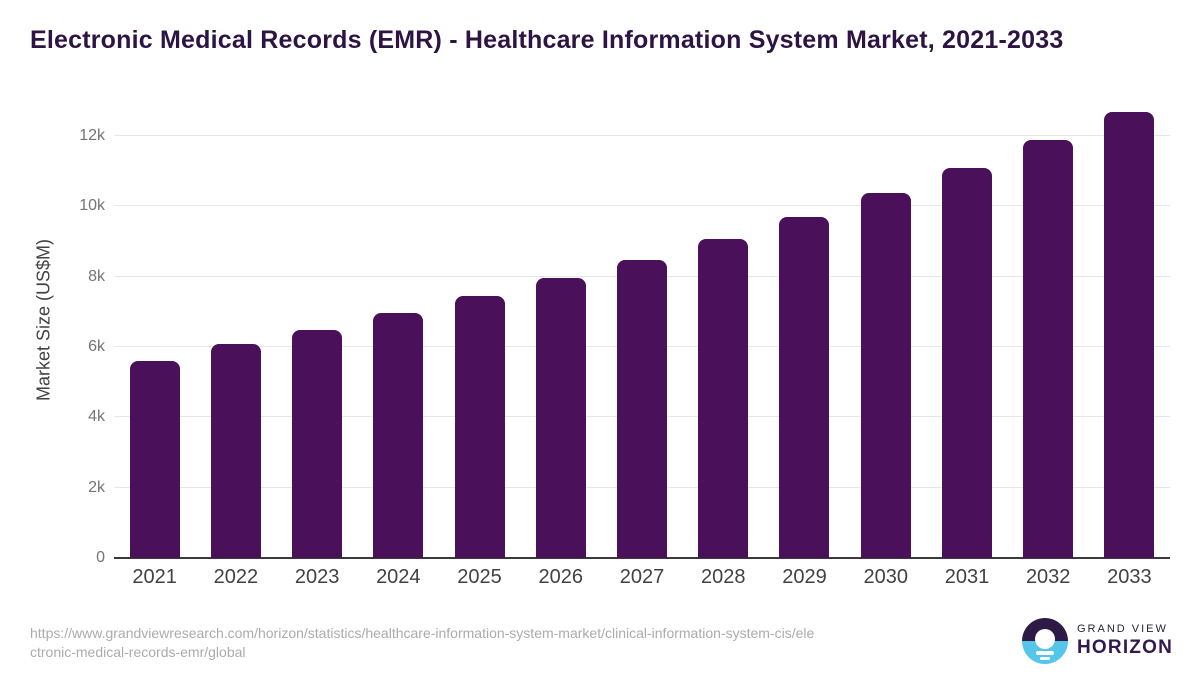 The width and height of the screenshot is (1200, 675). What do you see at coordinates (723, 577) in the screenshot?
I see `xtick-2028: 2028` at bounding box center [723, 577].